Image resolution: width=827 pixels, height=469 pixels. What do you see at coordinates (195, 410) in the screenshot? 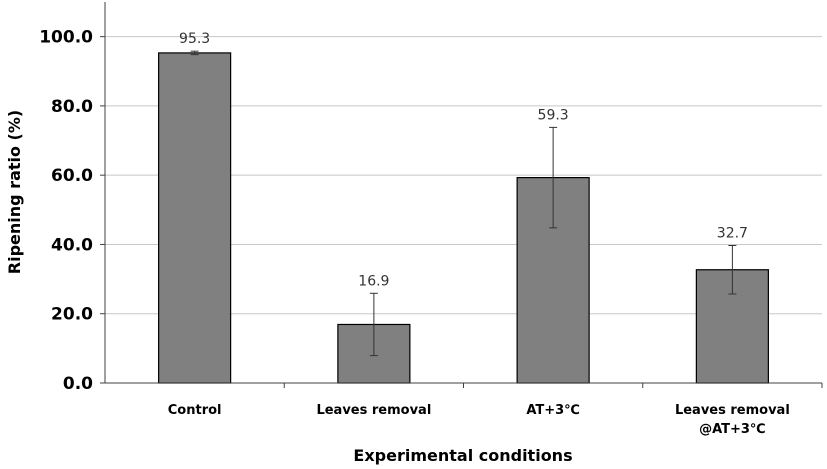
I see `x-tick-label: Control` at bounding box center [195, 410].